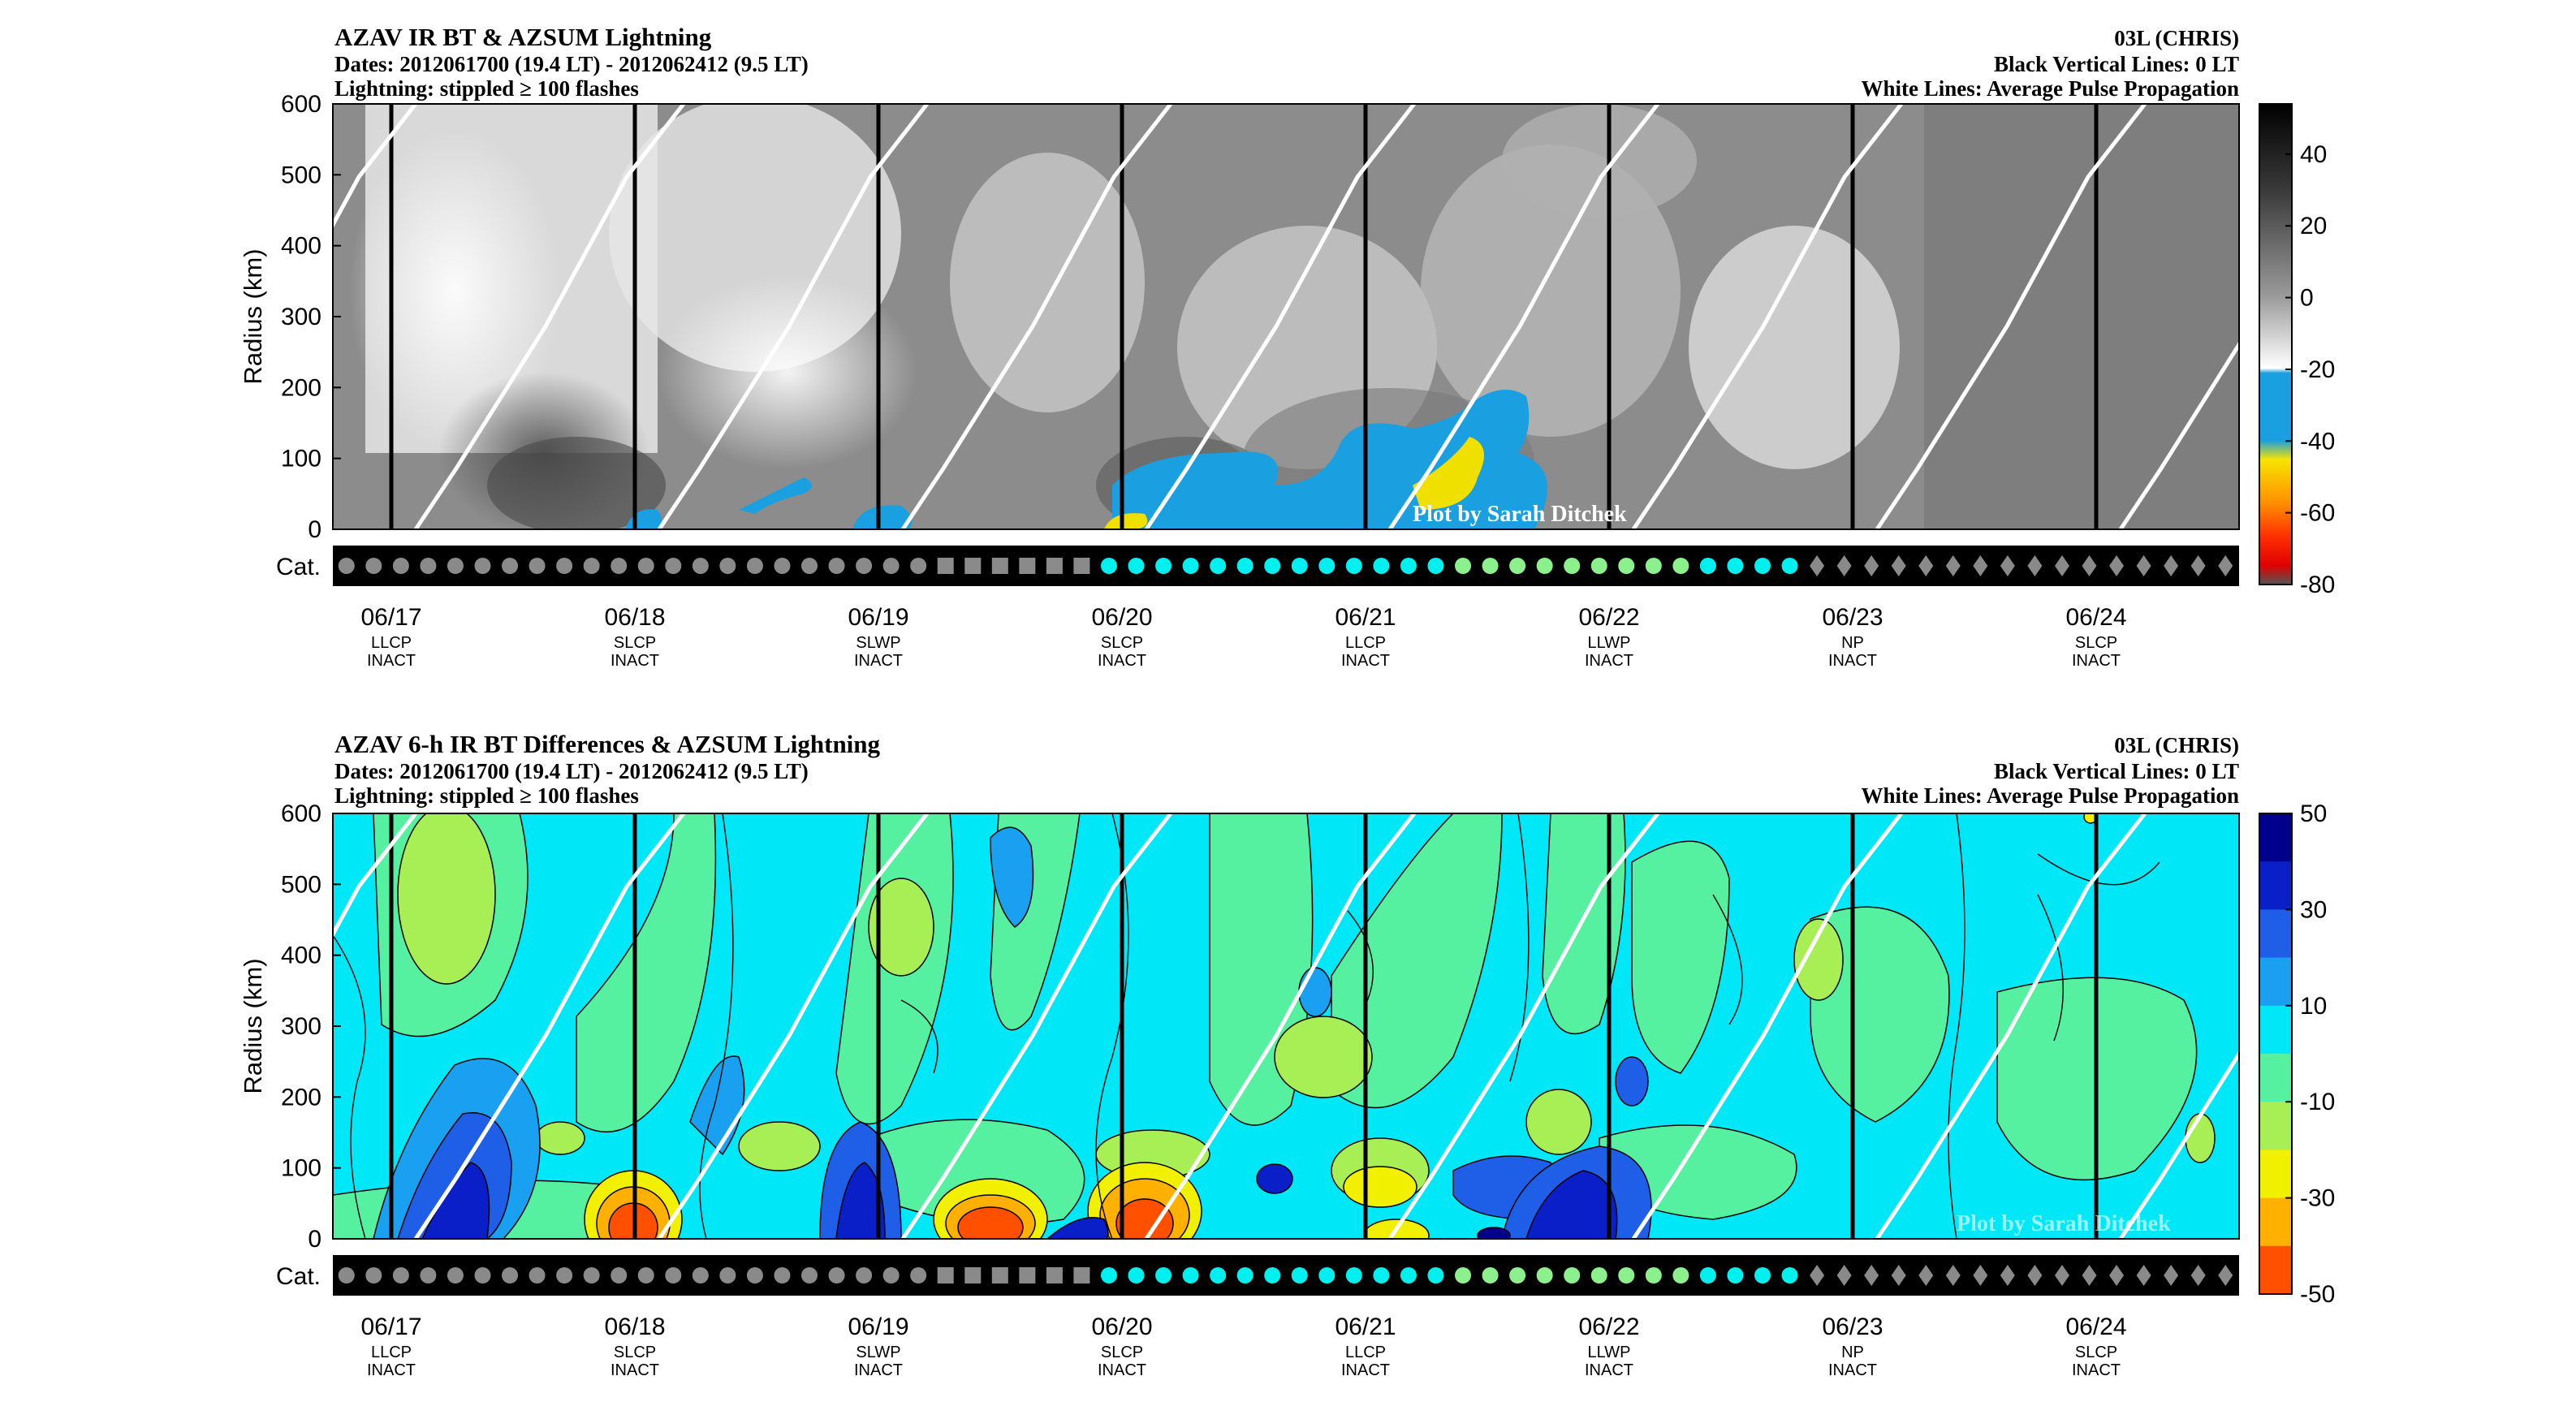 The width and height of the screenshot is (2576, 1402). Describe the element at coordinates (2116, 64) in the screenshot. I see `panel1-black-lines-note: Black Vertical Lines: 0 LT` at that location.